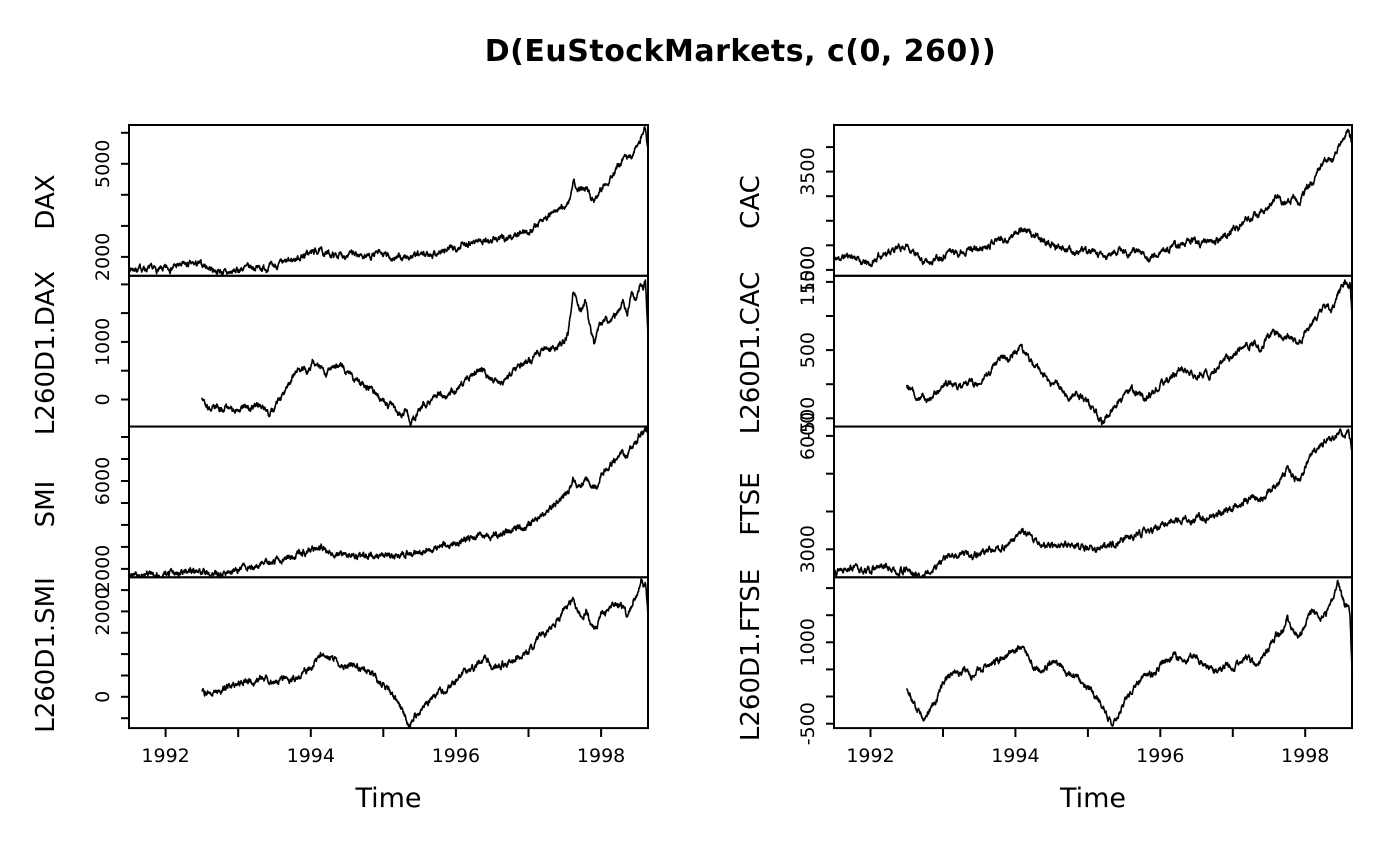 Image resolution: width=1400 pixels, height=866 pixels. I want to click on x-axis-label-left: Time, so click(388, 798).